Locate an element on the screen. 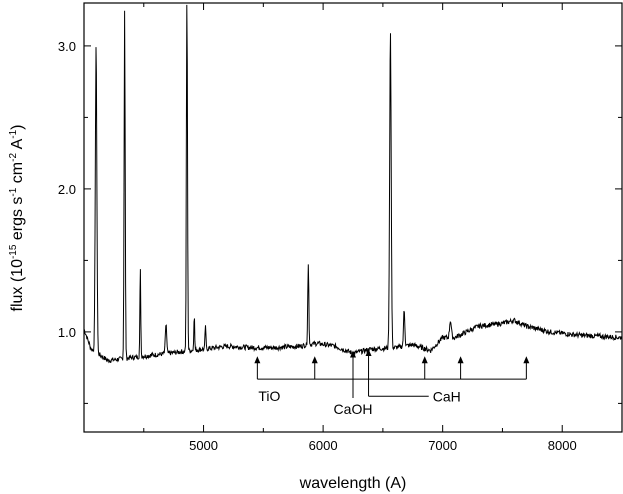 The height and width of the screenshot is (494, 623). x-tick-label: 8000 is located at coordinates (562, 445).